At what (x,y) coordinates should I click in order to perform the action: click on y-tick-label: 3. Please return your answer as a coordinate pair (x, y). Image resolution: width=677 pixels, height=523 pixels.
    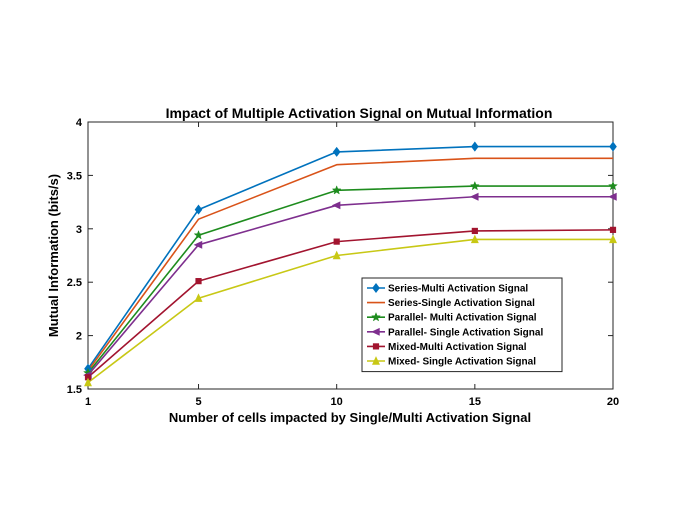
    Looking at the image, I should click on (79, 230).